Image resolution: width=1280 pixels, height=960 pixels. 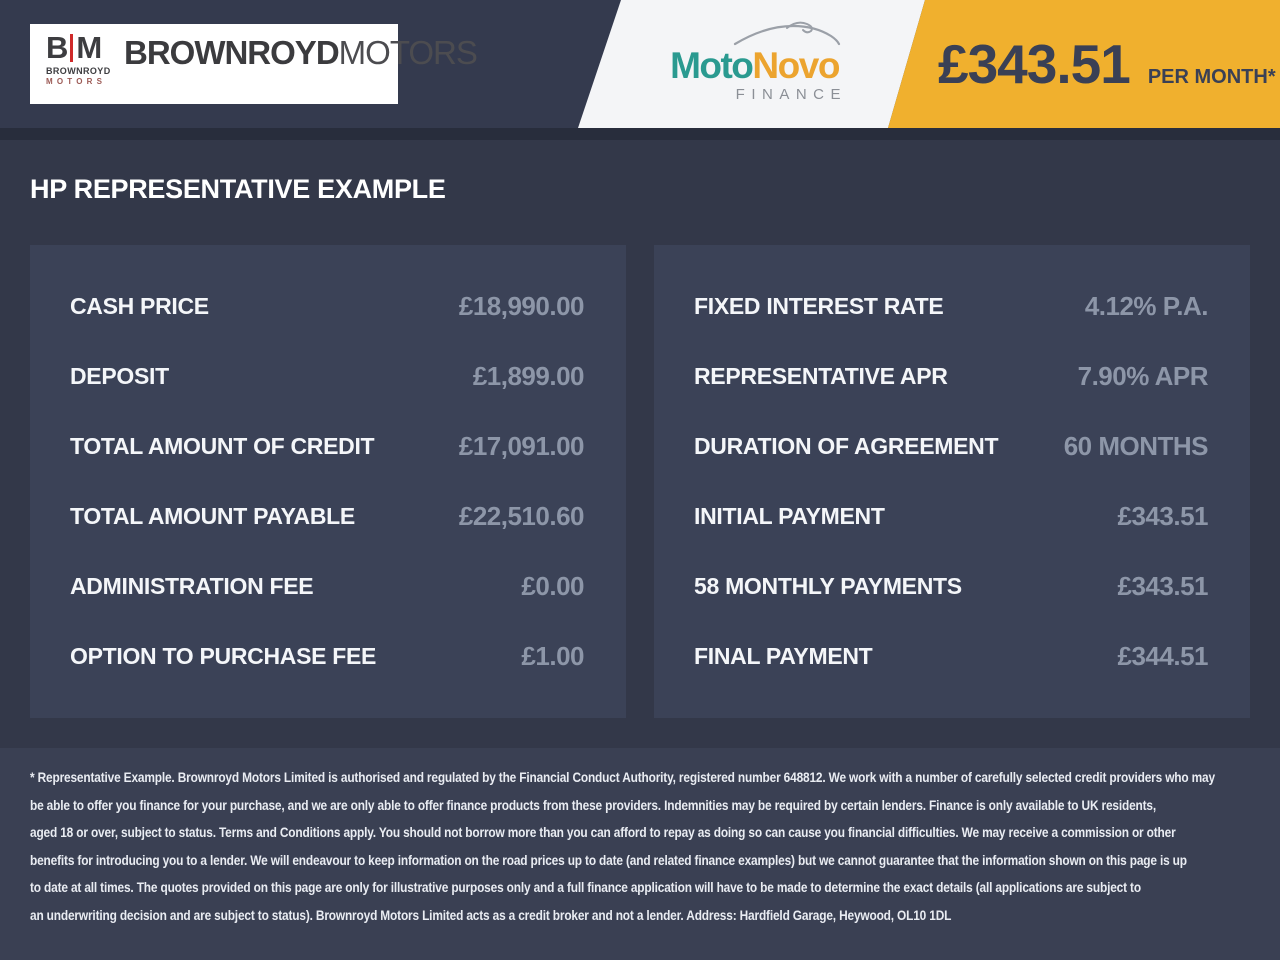 What do you see at coordinates (139, 306) in the screenshot?
I see `row-label: CASH PRICE` at bounding box center [139, 306].